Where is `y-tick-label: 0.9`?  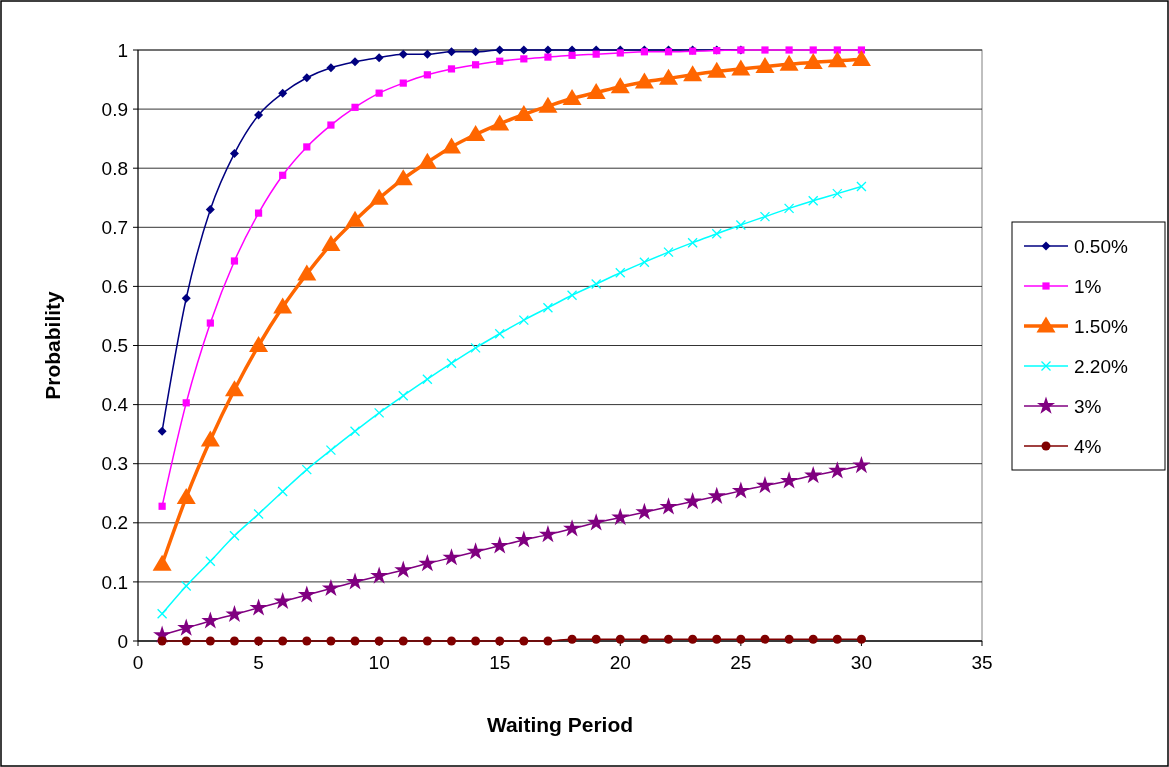
y-tick-label: 0.9 is located at coordinates (114, 109).